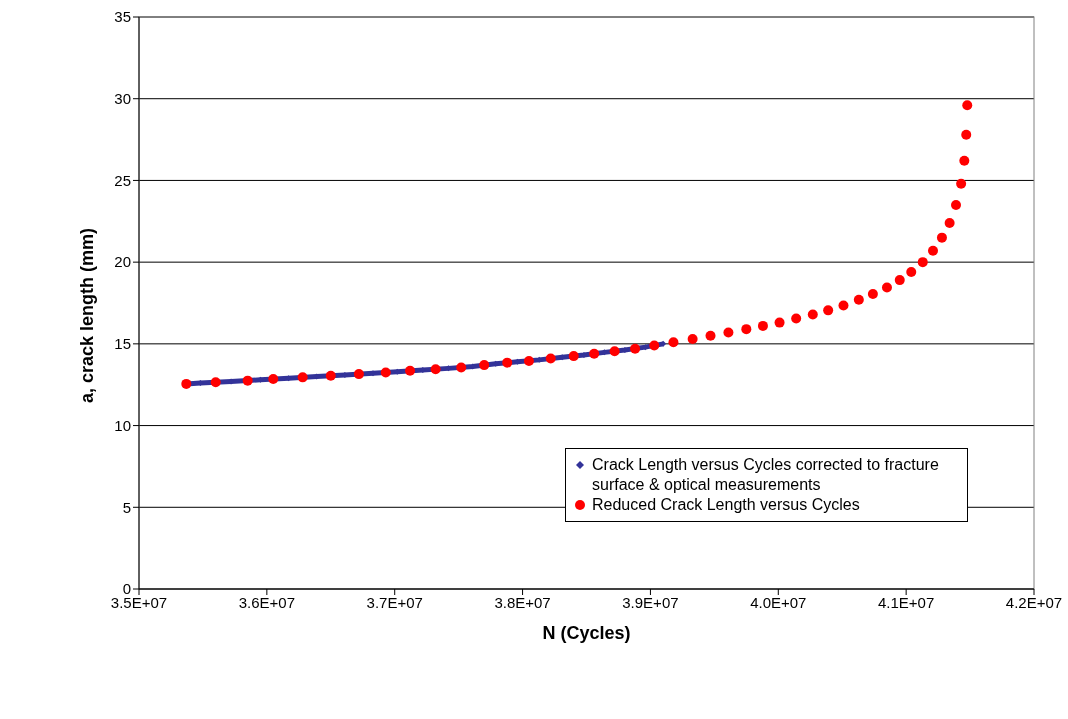 Image resolution: width=1068 pixels, height=719 pixels. I want to click on legend-label: Crack Length versus Cycles corrected to fracture surface & optical measurements, so click(766, 475).